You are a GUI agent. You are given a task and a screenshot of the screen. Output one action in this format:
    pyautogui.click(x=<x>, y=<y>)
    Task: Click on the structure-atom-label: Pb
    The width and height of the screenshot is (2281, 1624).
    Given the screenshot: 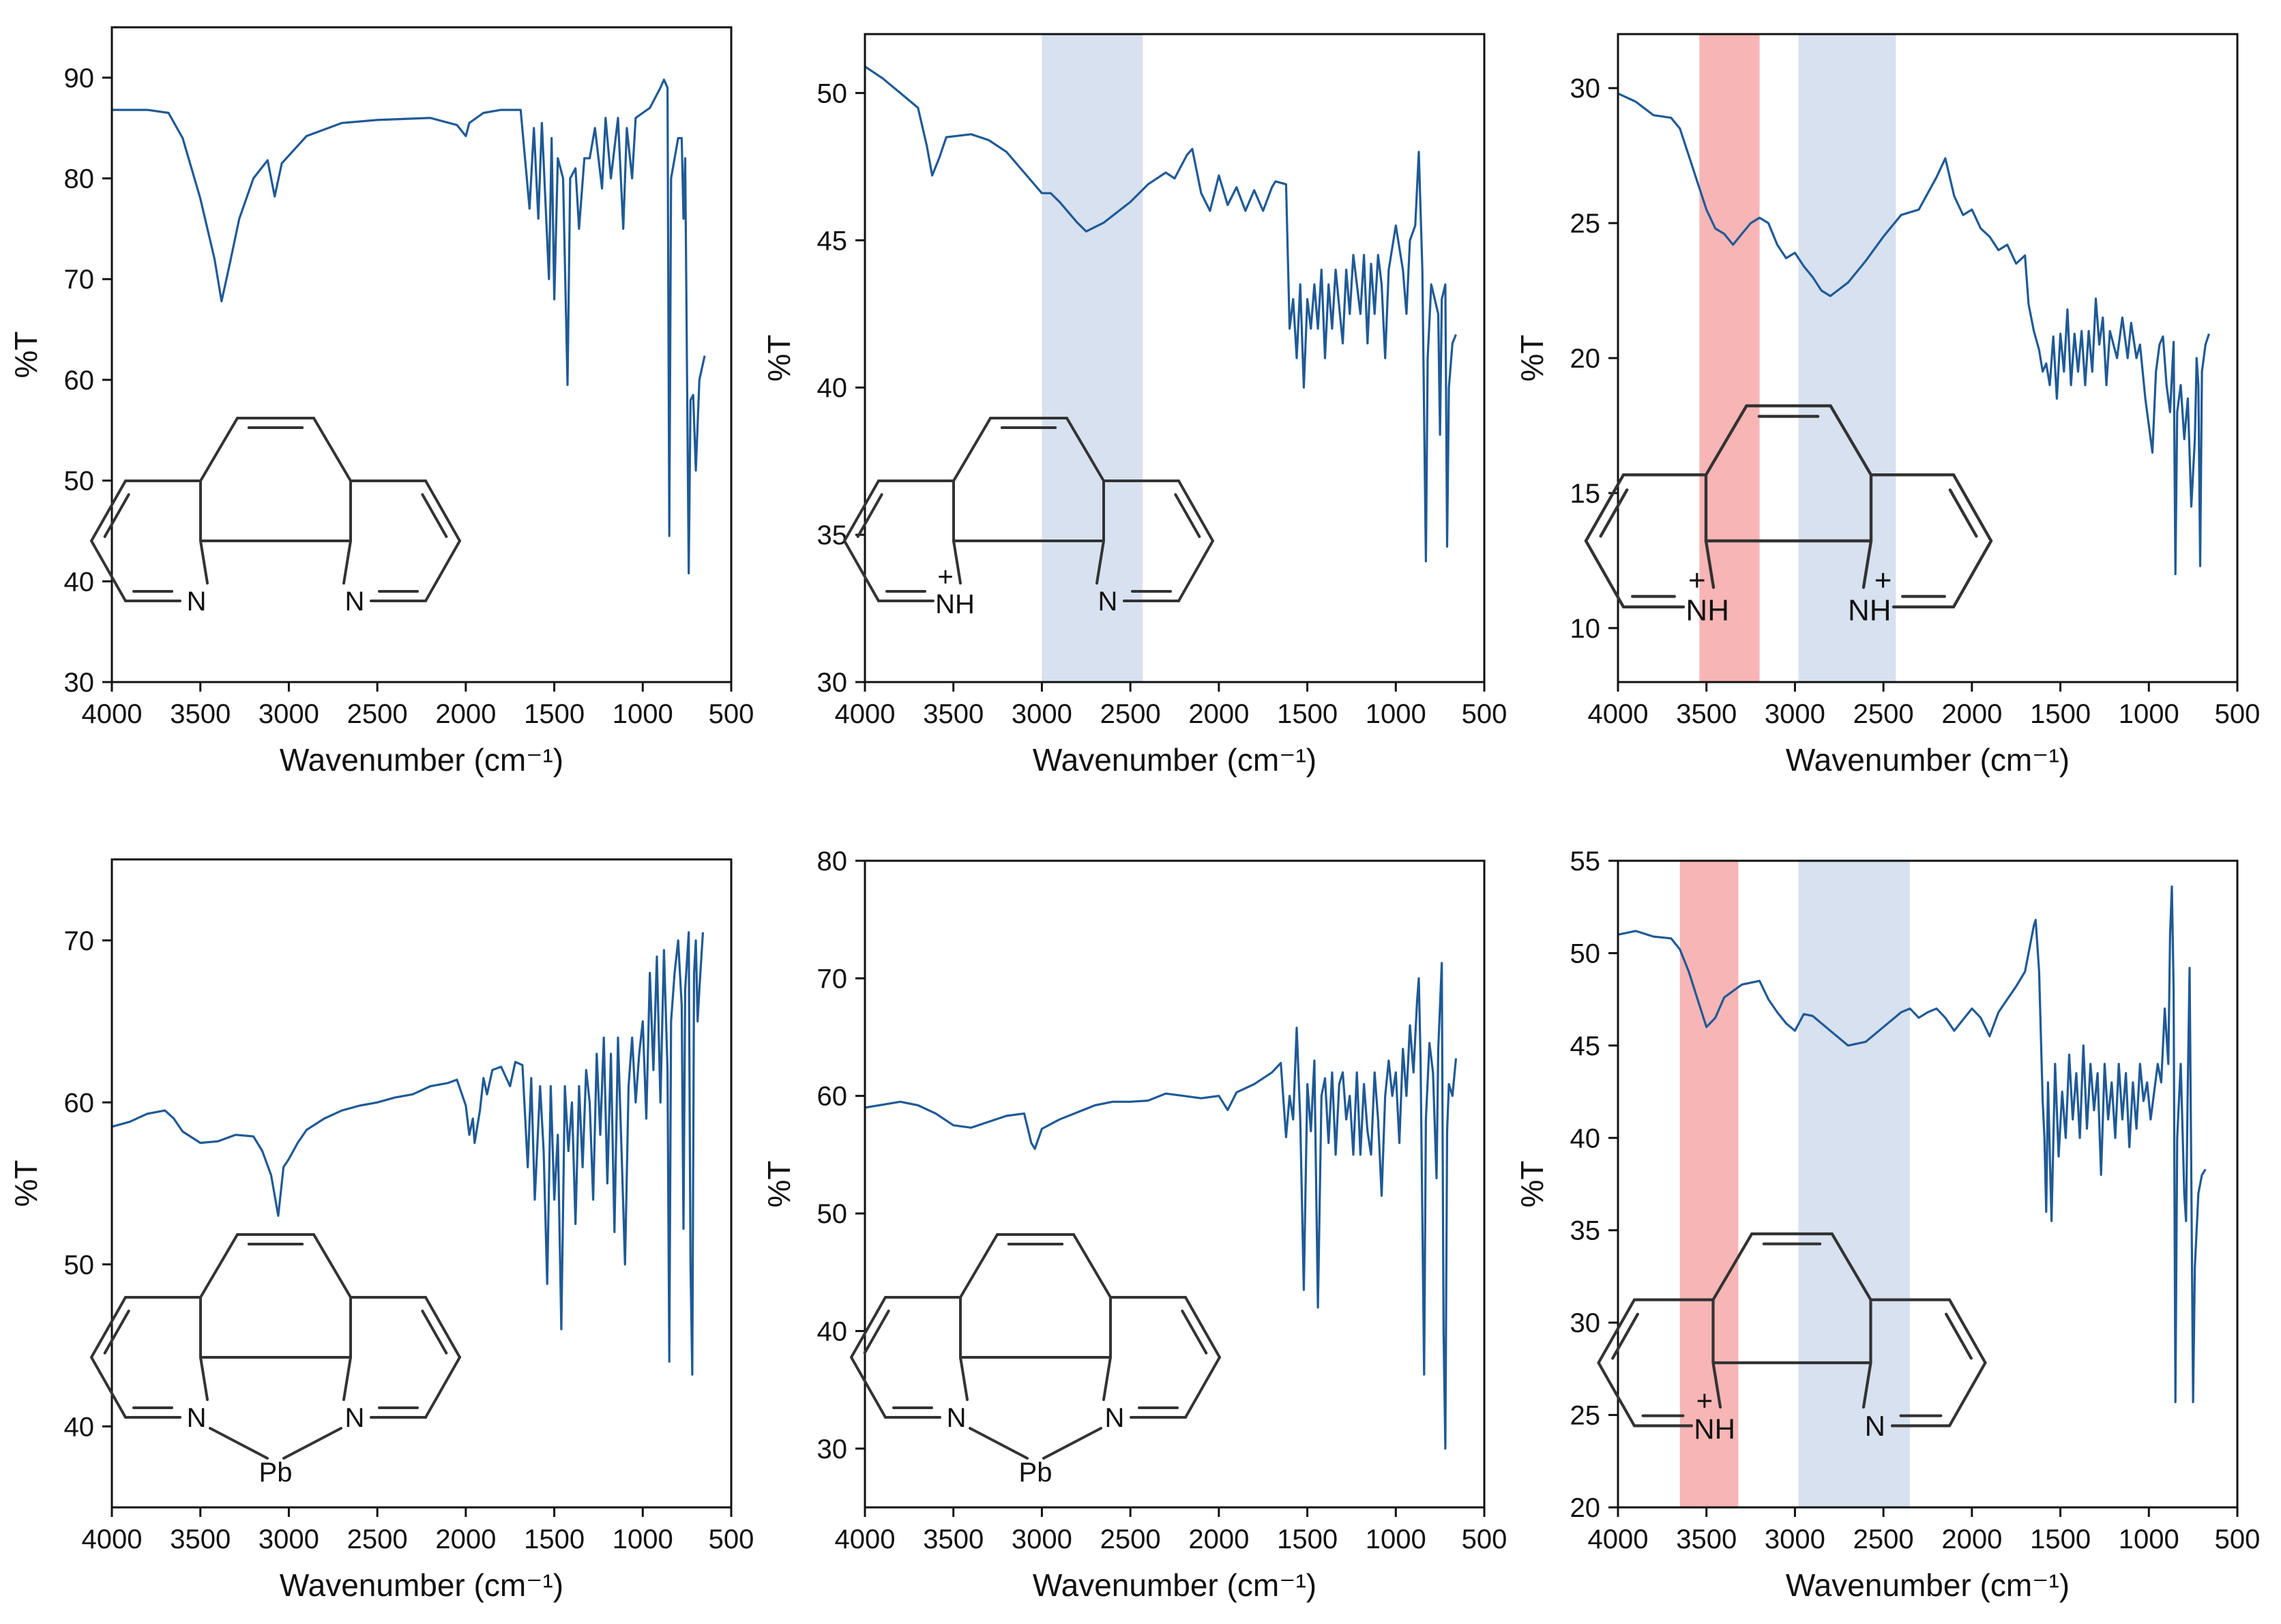 What is the action you would take?
    pyautogui.click(x=1036, y=1473)
    